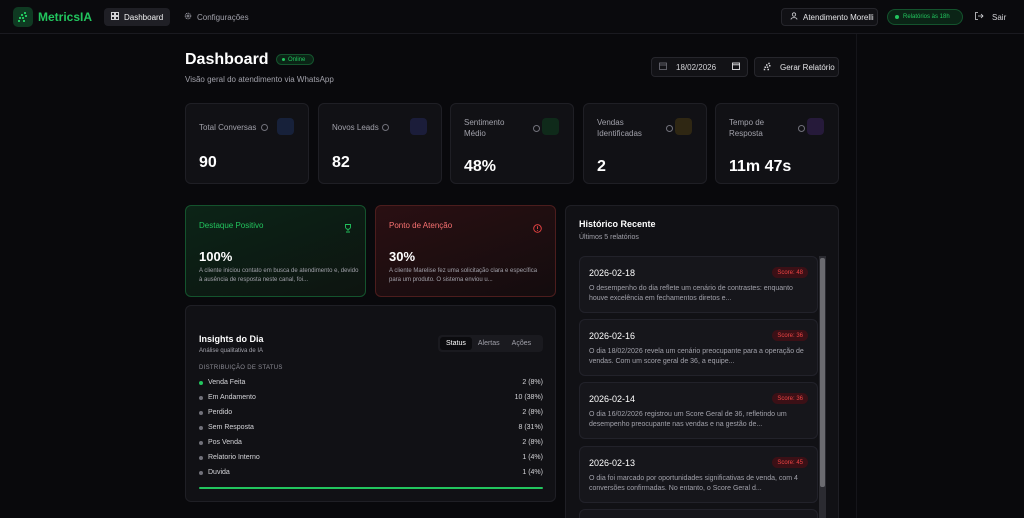  I want to click on sentiment-icon, so click(550, 126).